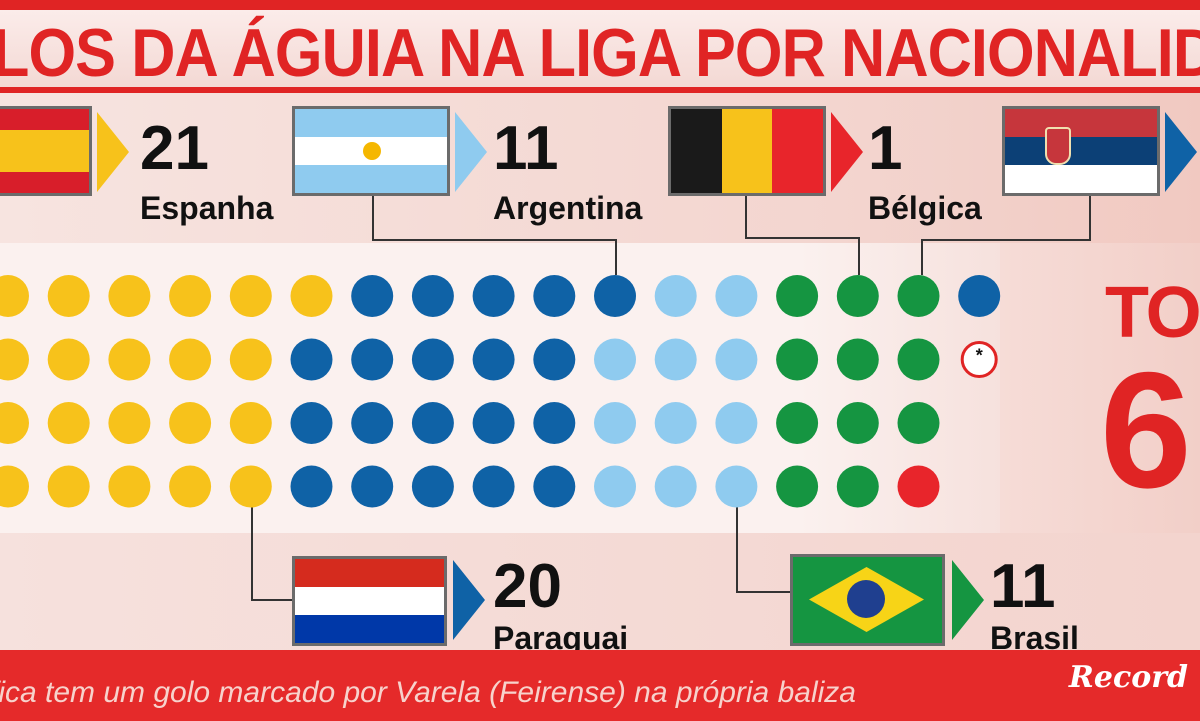 The height and width of the screenshot is (721, 1200). I want to click on count-argentina: 11, so click(526, 148).